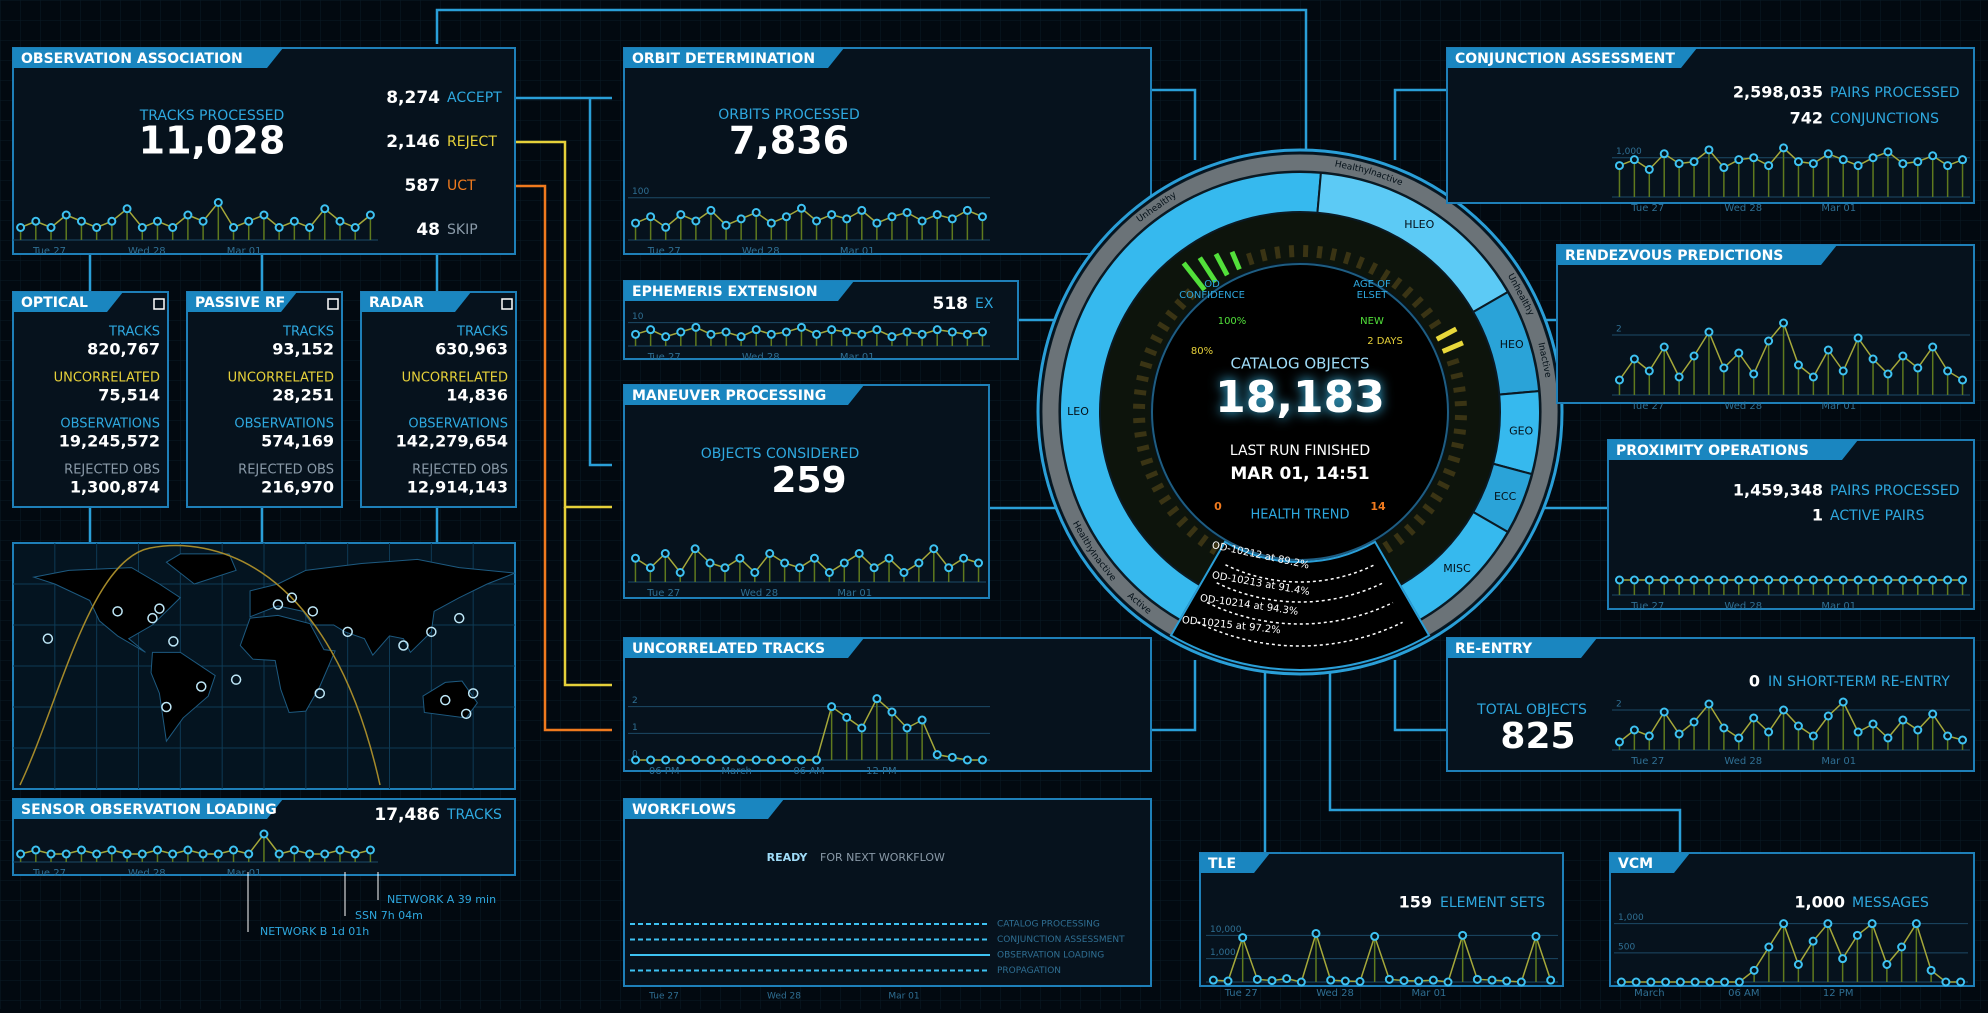 The width and height of the screenshot is (1988, 1013). Describe the element at coordinates (1385, 341) in the screenshot. I see `dial-tick-label: 2 DAYS` at that location.